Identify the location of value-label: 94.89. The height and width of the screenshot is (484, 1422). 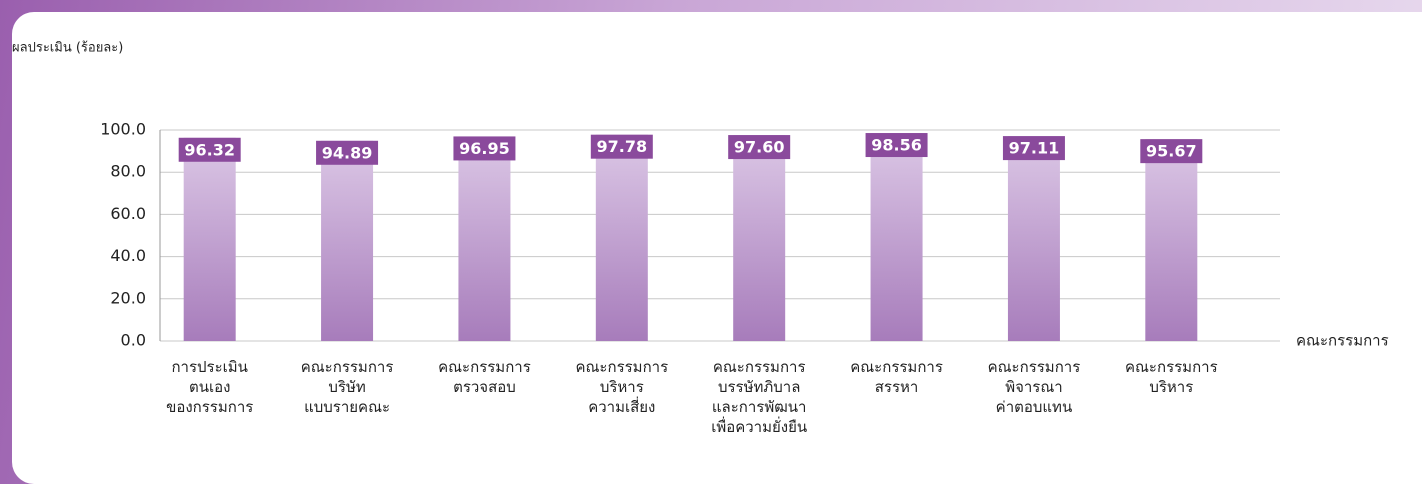
(347, 152).